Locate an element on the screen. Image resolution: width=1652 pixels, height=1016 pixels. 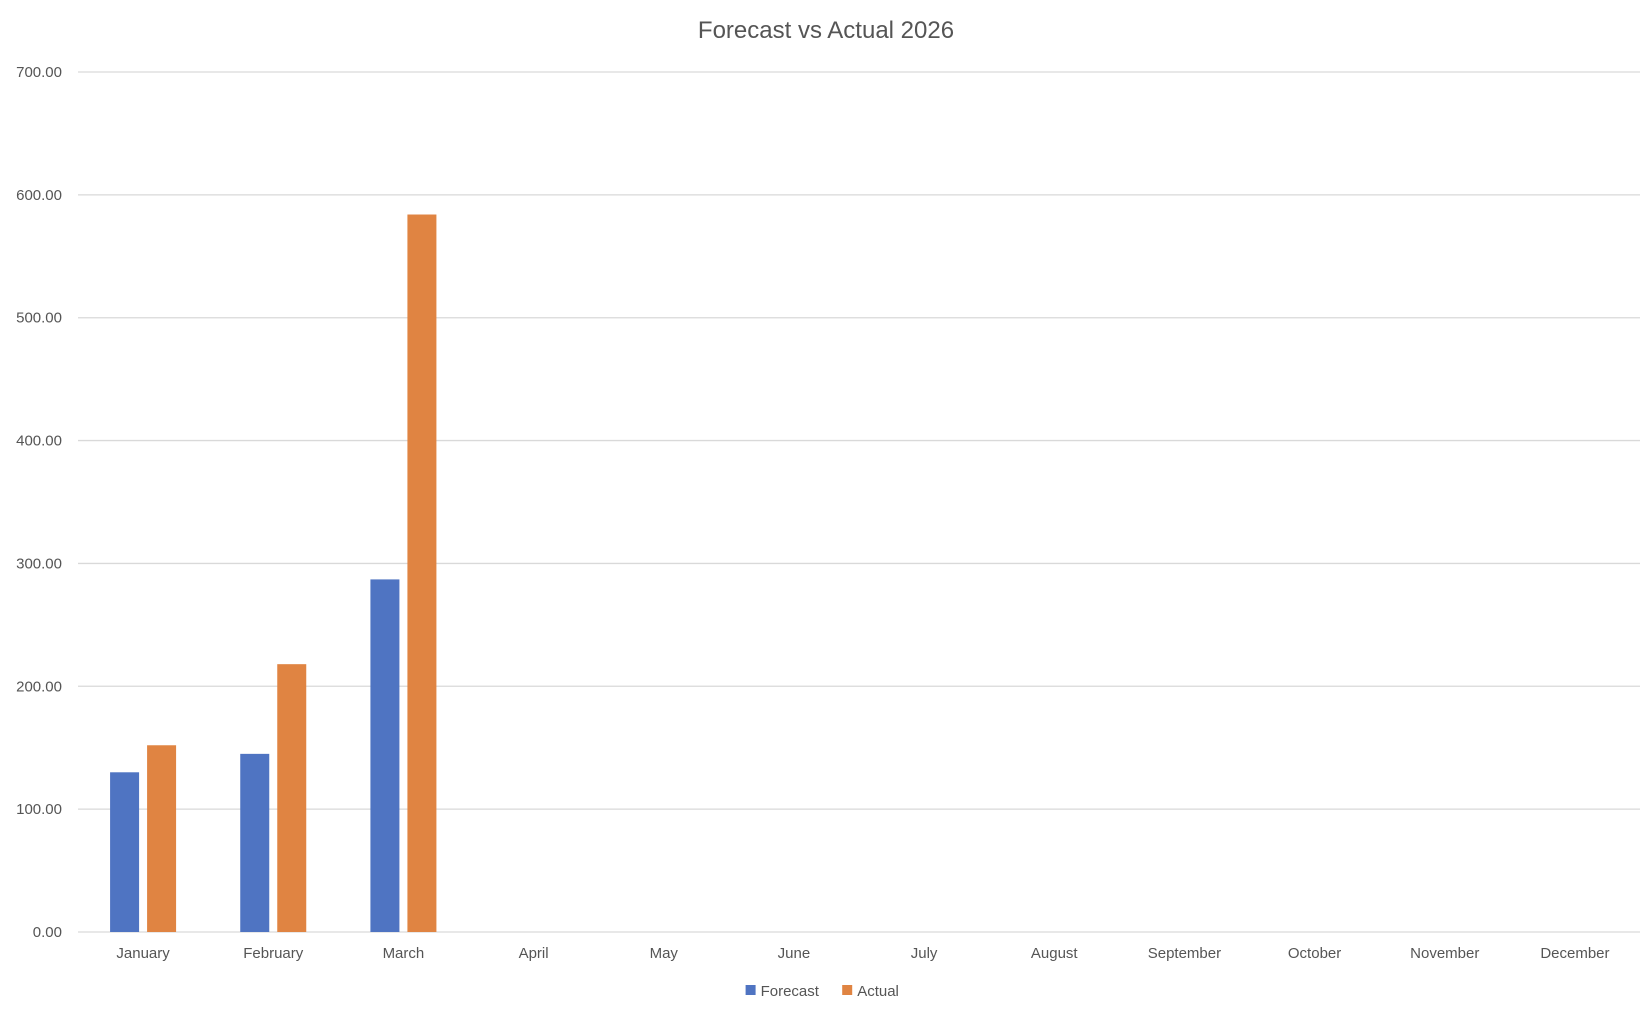
bars is located at coordinates (273, 573).